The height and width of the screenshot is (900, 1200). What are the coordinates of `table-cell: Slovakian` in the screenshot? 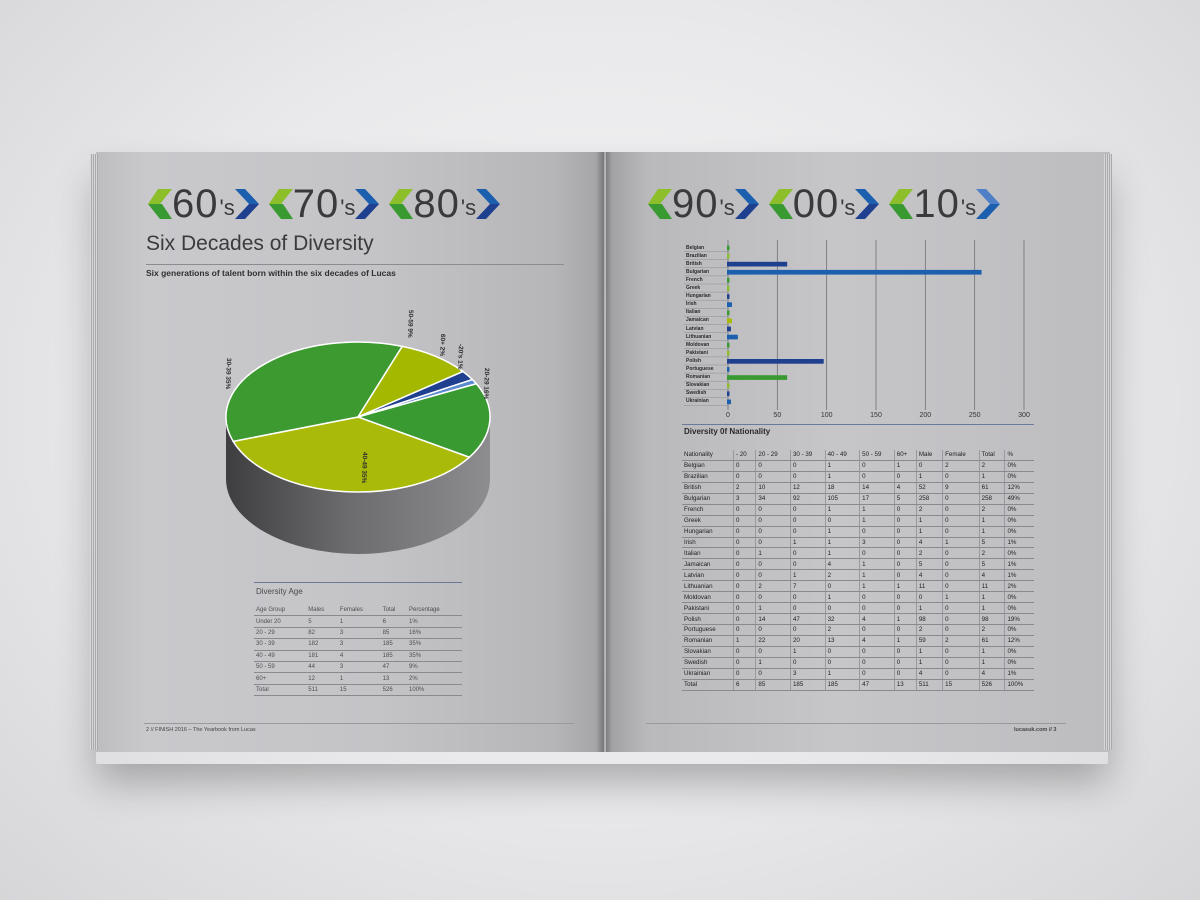 It's located at (708, 652).